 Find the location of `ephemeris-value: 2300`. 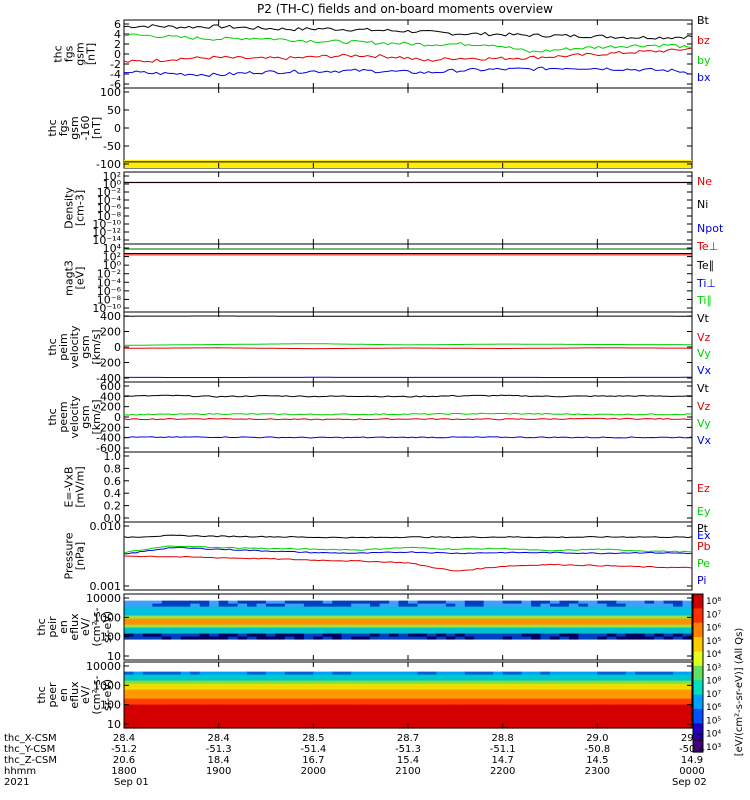

ephemeris-value: 2300 is located at coordinates (597, 771).